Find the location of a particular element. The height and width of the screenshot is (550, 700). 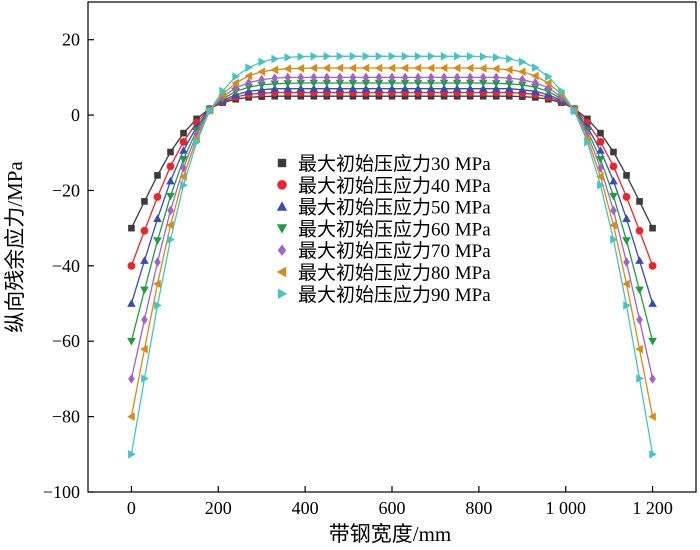

y-tick-label: −60 is located at coordinates (66, 341).